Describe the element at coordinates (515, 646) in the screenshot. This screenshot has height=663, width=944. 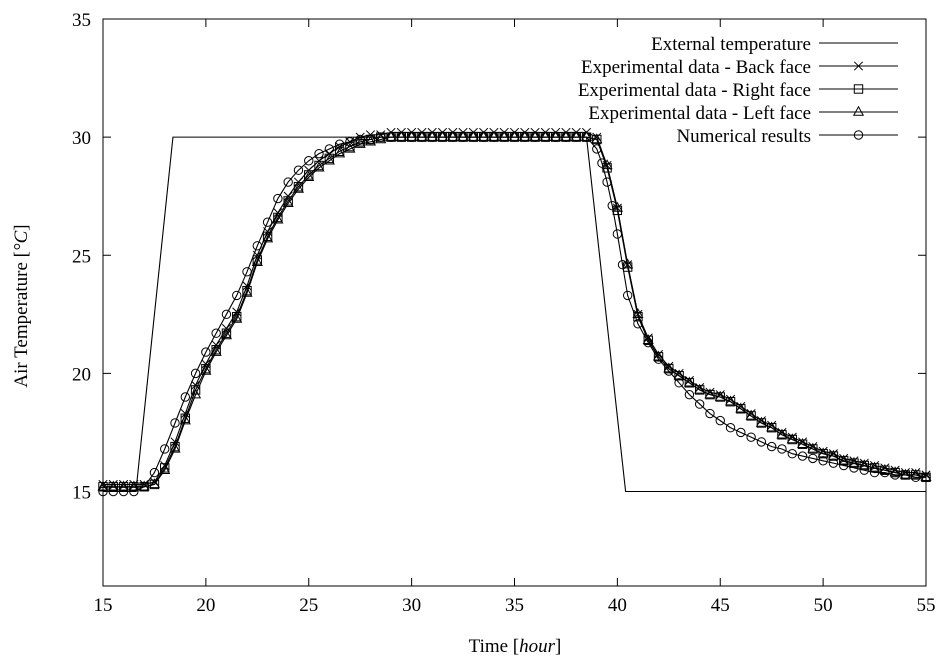
I see `x-axis-label: Time [hour]` at that location.